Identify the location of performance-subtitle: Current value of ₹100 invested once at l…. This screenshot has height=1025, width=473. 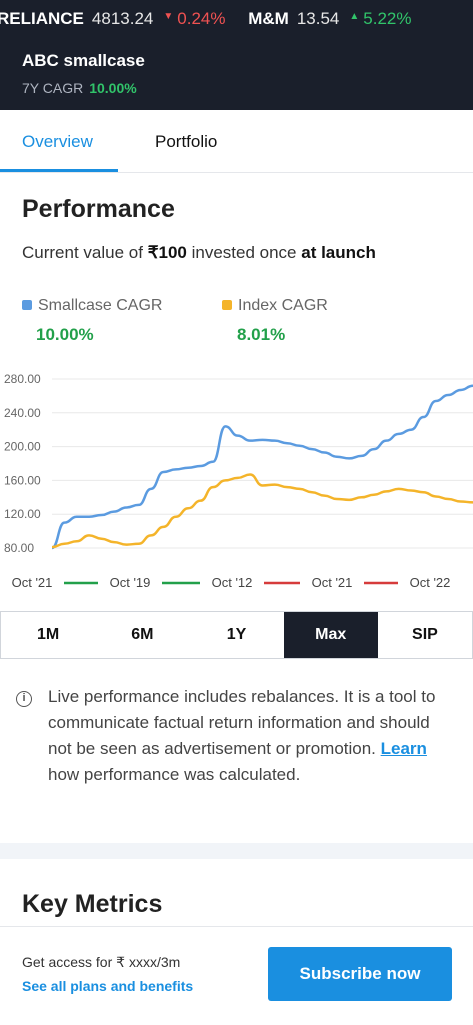
(199, 253).